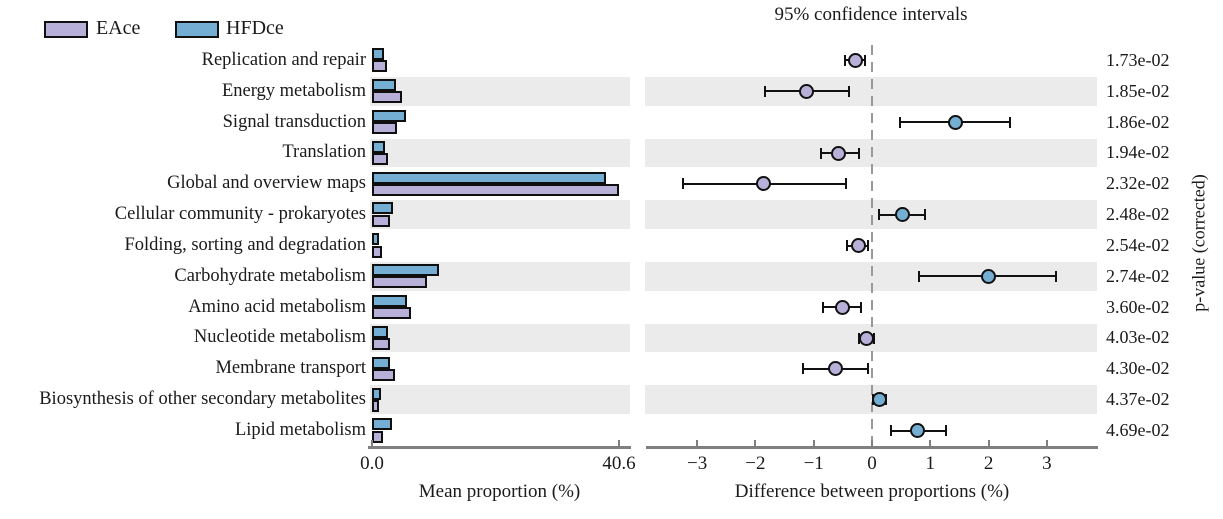 The width and height of the screenshot is (1223, 519). Describe the element at coordinates (1138, 275) in the screenshot. I see `p-value: 2.74e-02` at that location.